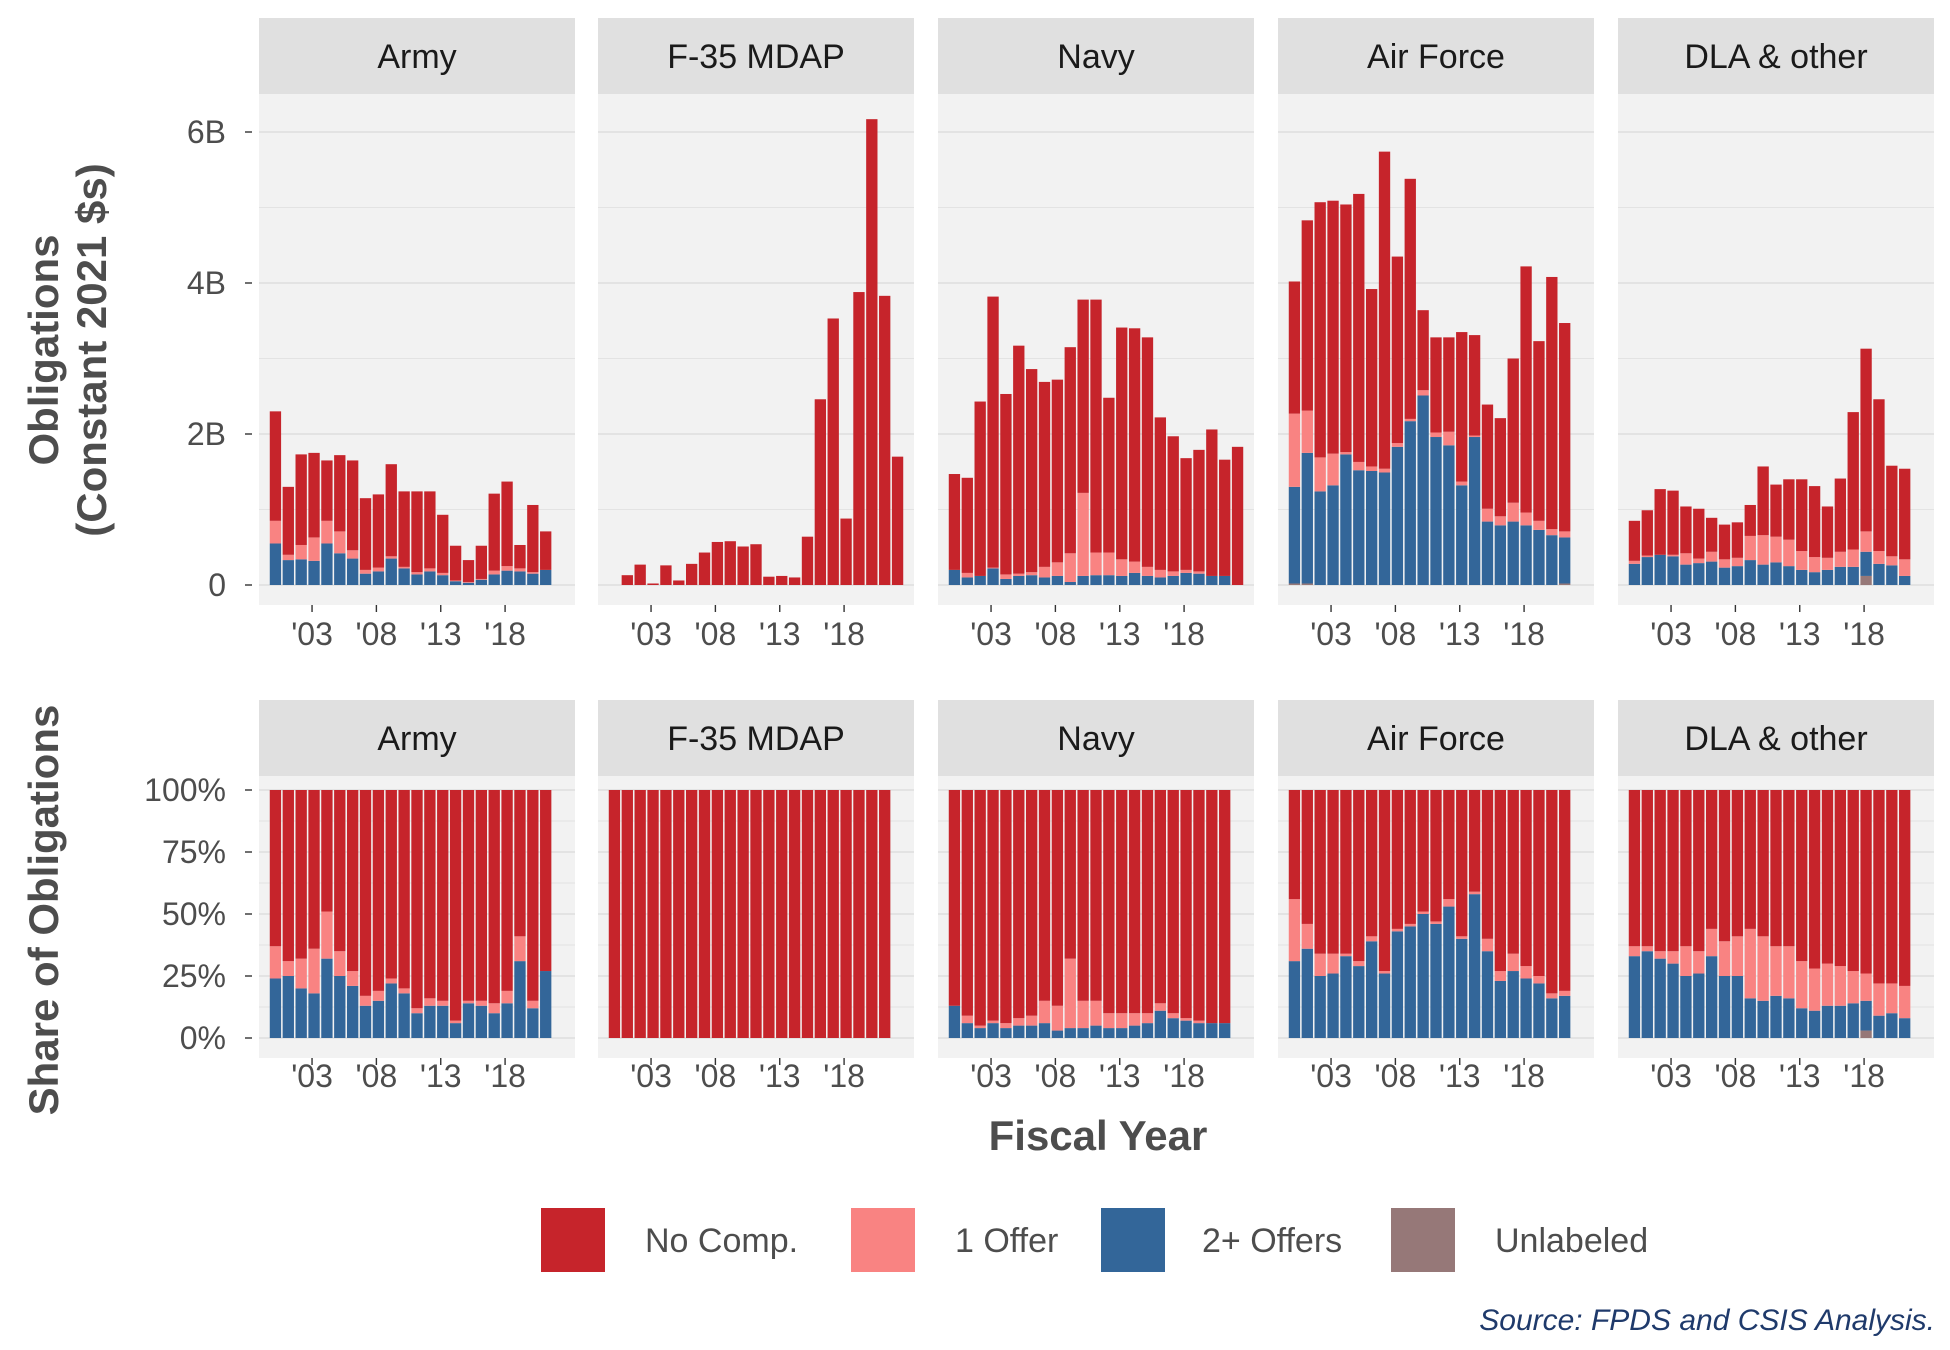  I want to click on bar-no-comp-2013, so click(1122, 443).